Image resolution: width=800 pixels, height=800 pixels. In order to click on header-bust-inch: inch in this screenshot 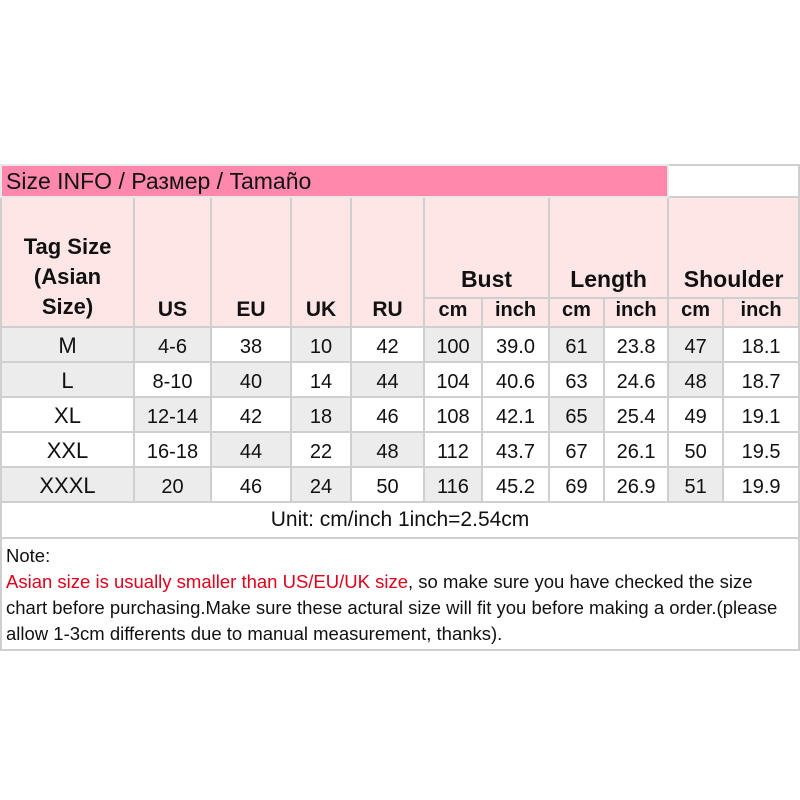, I will do `click(515, 312)`.